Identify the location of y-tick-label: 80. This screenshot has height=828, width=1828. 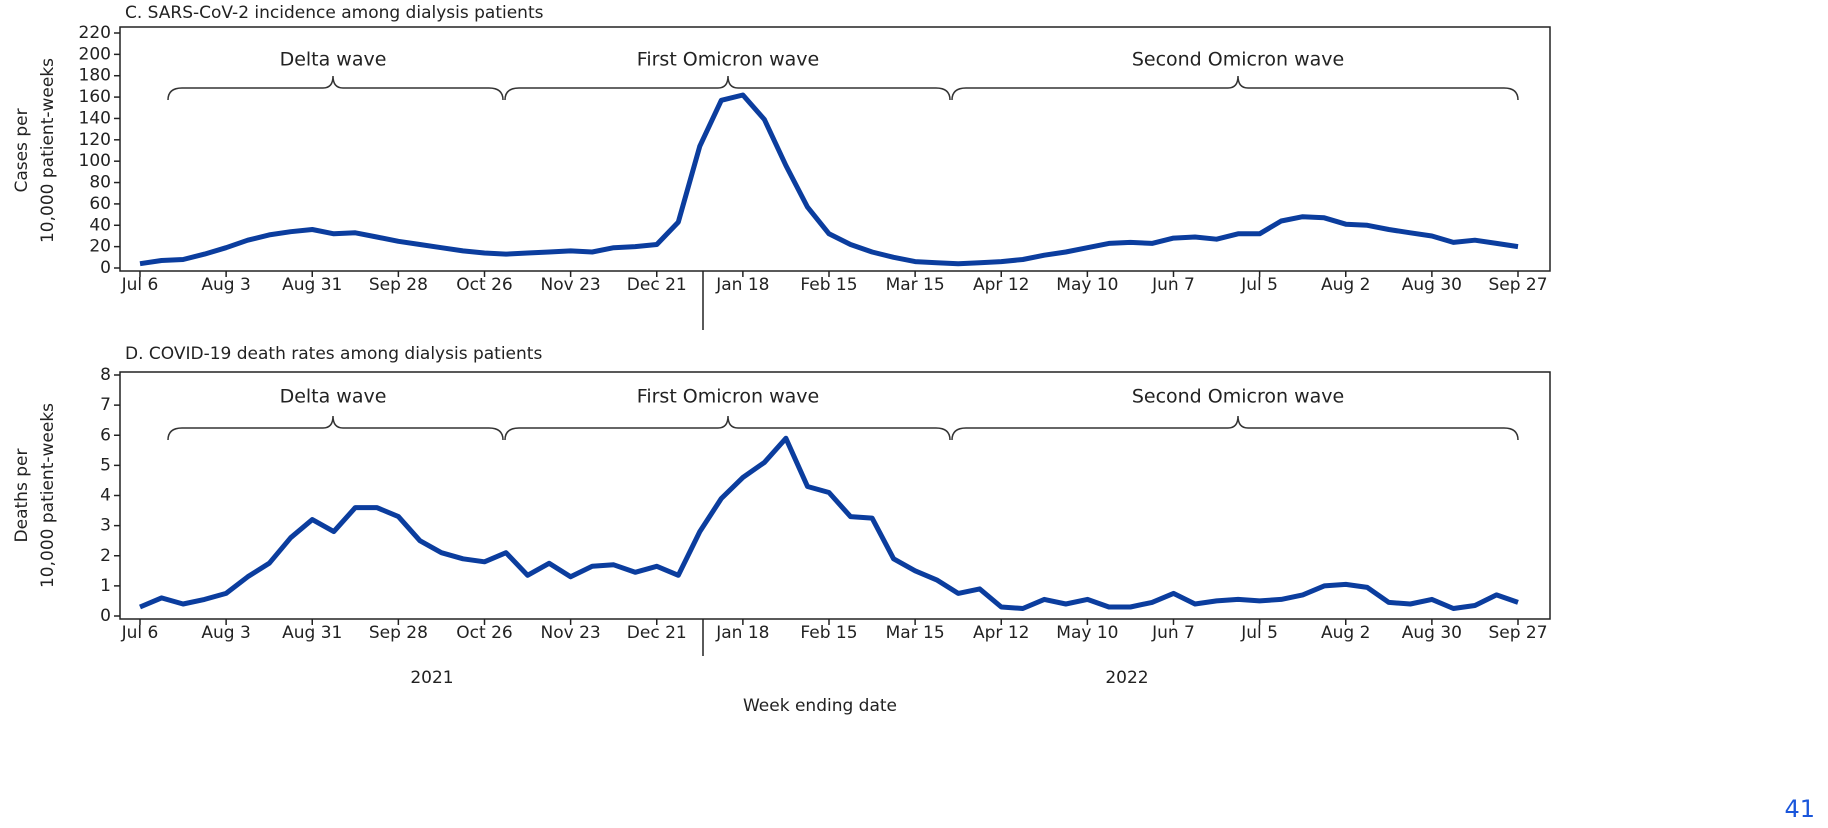
(100, 183).